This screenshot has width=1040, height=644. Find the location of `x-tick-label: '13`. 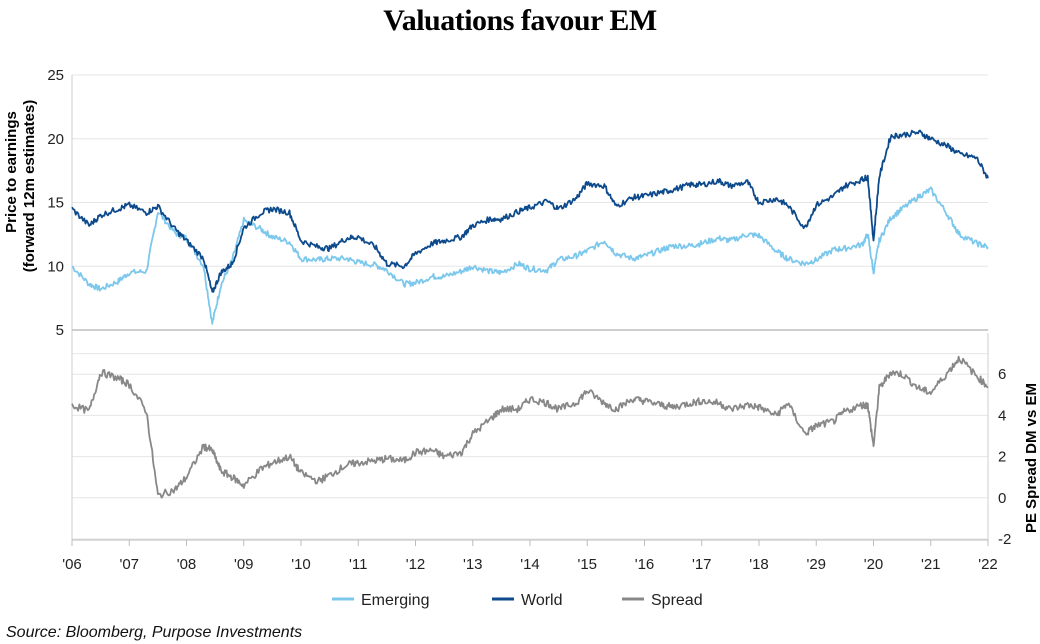

x-tick-label: '13 is located at coordinates (473, 564).